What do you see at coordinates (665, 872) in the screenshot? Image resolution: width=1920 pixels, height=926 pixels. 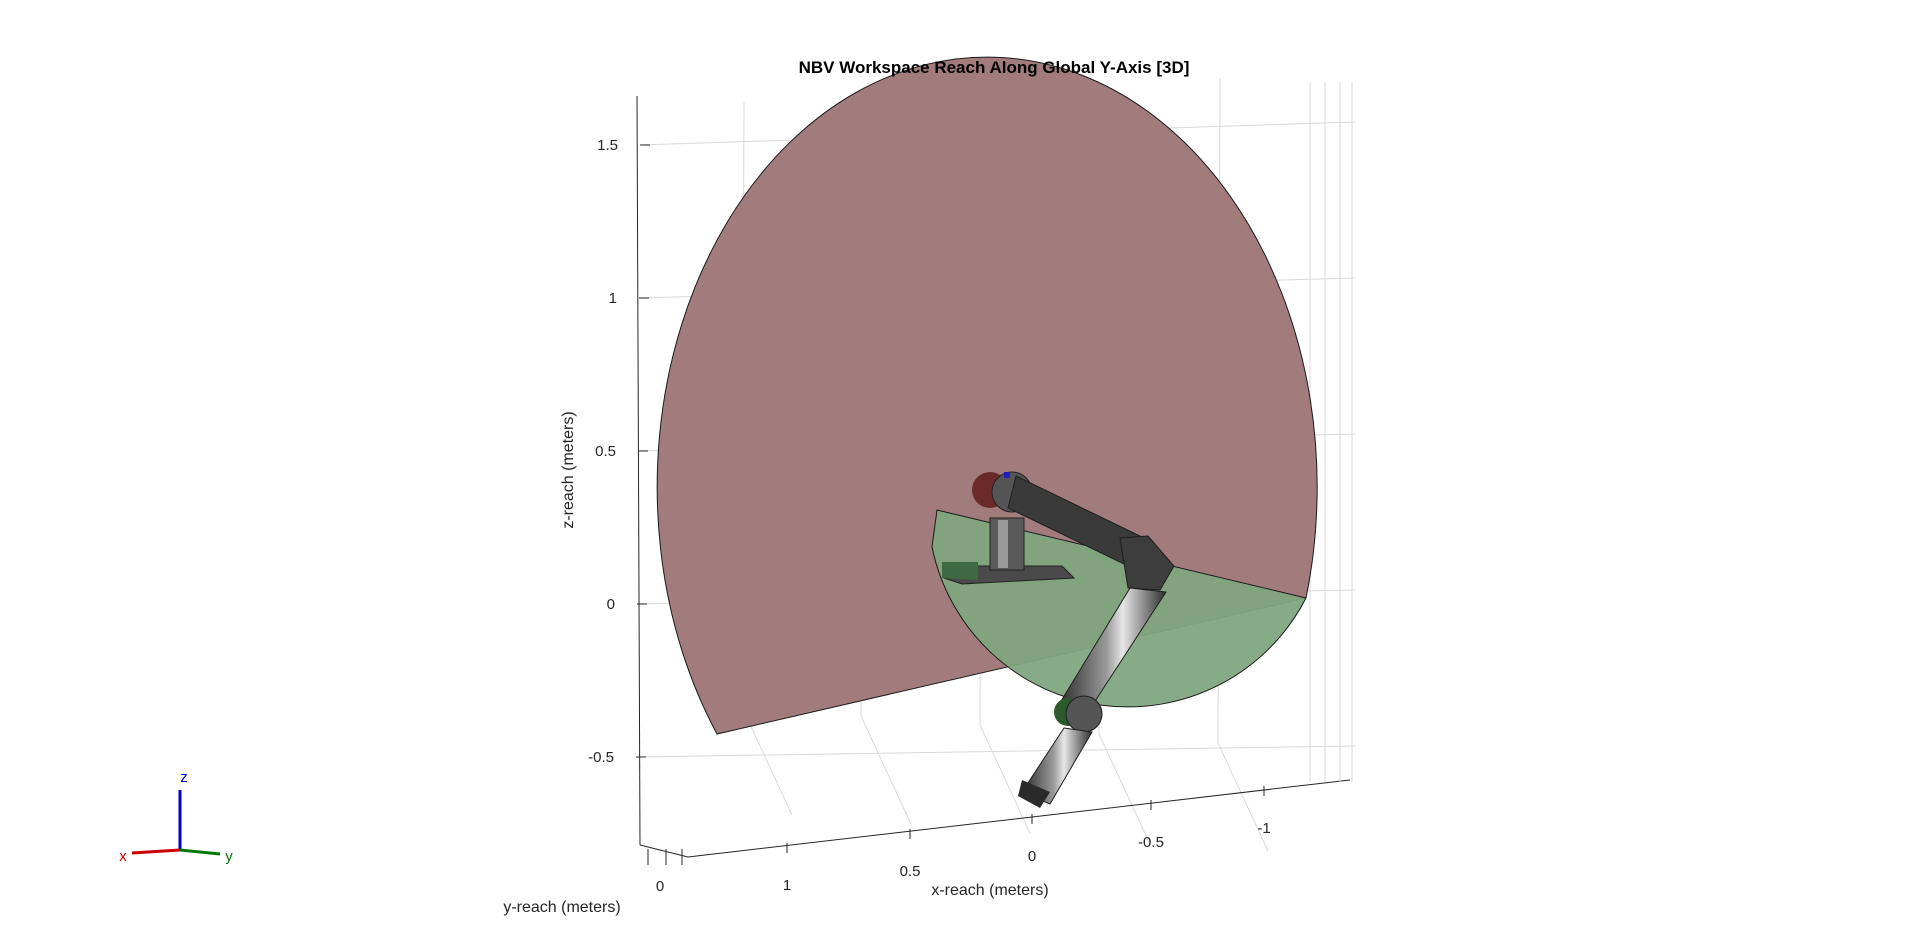 I see `y-axis-ticks: 0` at bounding box center [665, 872].